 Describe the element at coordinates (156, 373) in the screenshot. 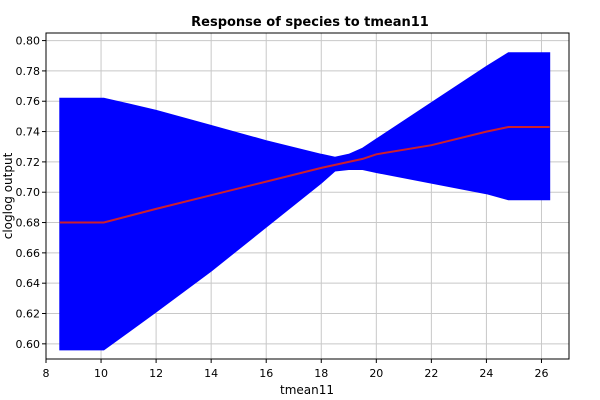

I see `x-tick-label: 12` at that location.